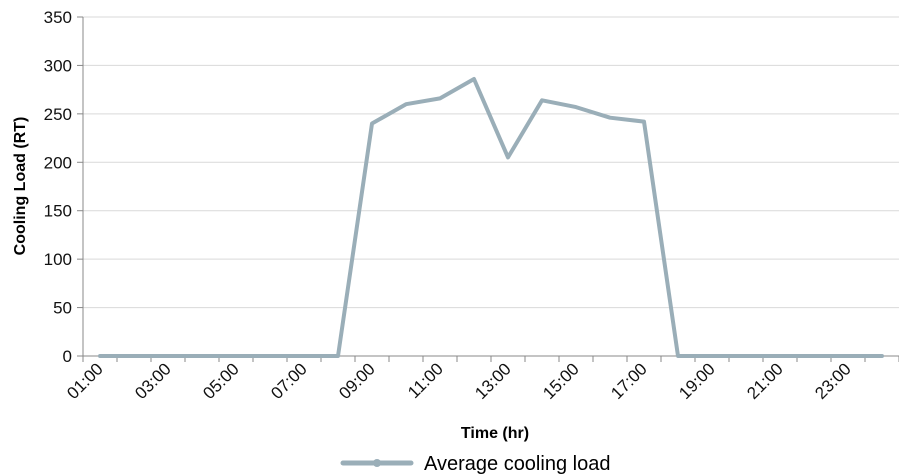 The image size is (899, 476). What do you see at coordinates (58, 114) in the screenshot?
I see `y-tick-label: 250` at bounding box center [58, 114].